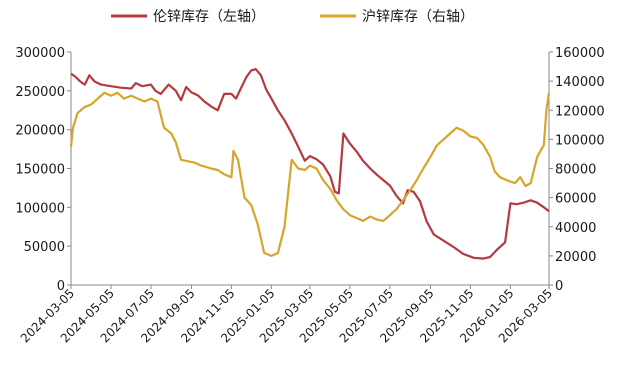  What do you see at coordinates (44, 247) in the screenshot?
I see `left-axis-tick-label: 50000` at bounding box center [44, 247].